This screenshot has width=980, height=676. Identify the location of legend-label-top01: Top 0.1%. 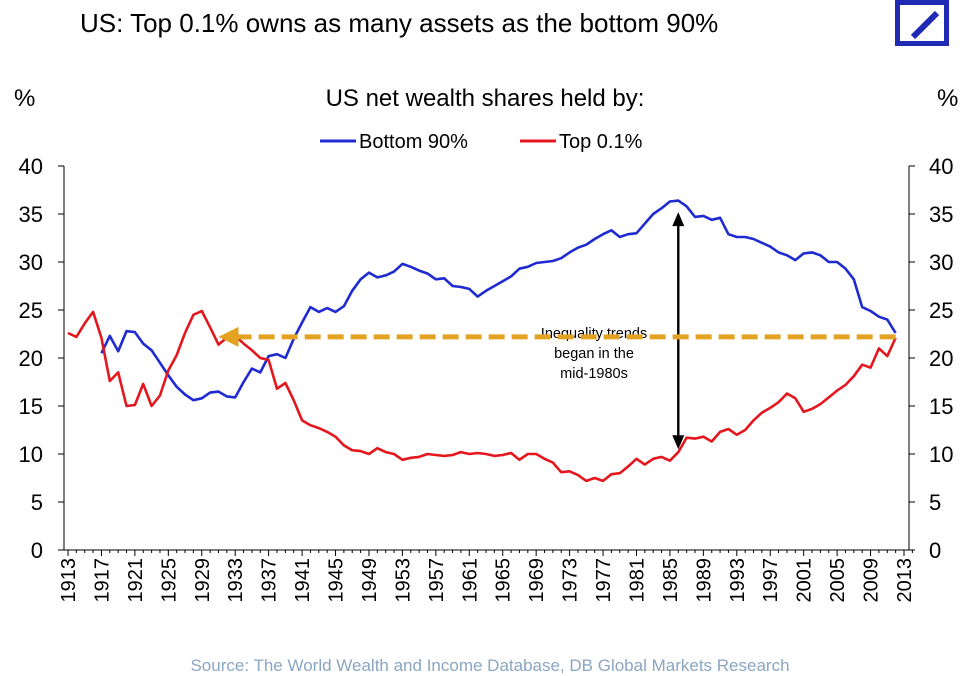
(601, 142).